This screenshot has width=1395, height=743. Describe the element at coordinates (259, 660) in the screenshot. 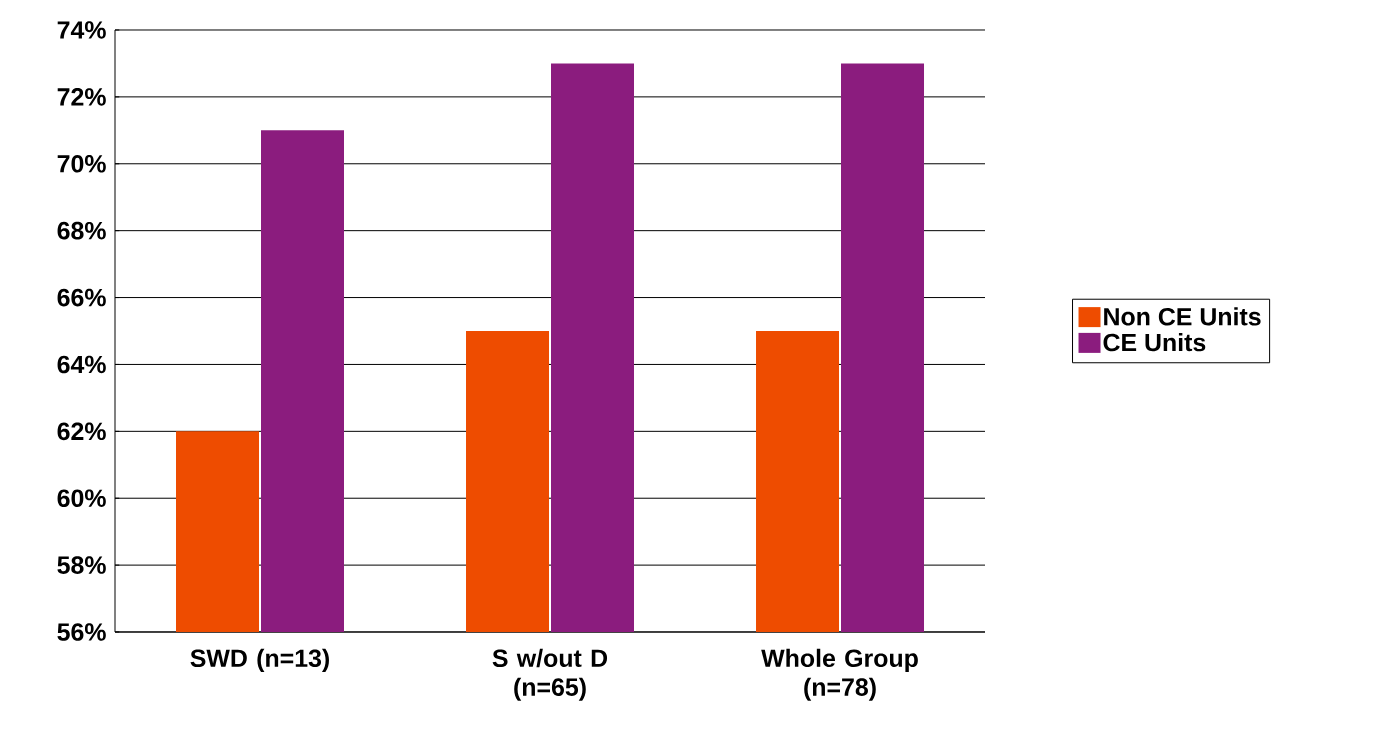

I see `x-tick-label: SWD (n=13)` at that location.